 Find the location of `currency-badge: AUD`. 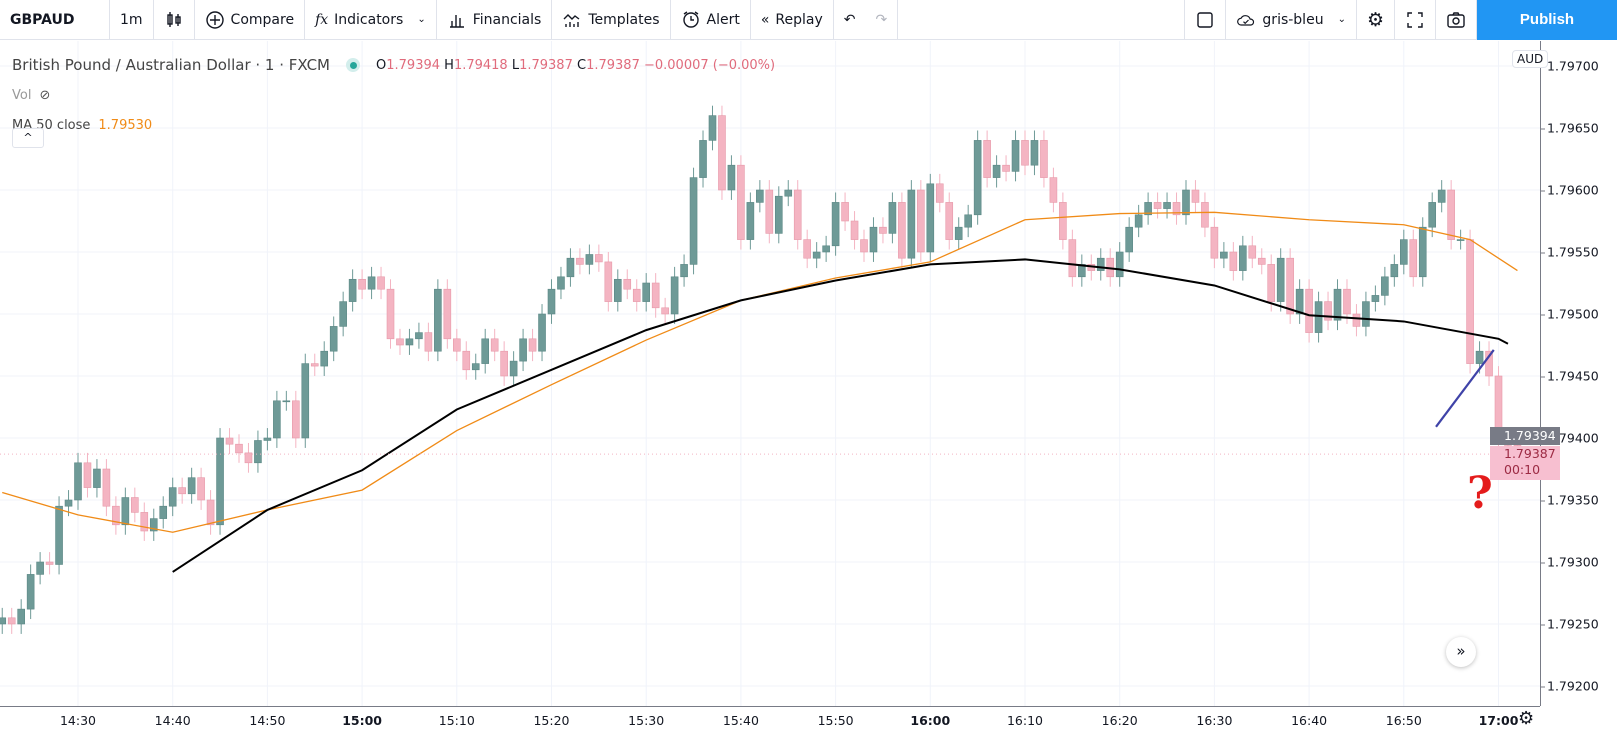

currency-badge: AUD is located at coordinates (1530, 59).